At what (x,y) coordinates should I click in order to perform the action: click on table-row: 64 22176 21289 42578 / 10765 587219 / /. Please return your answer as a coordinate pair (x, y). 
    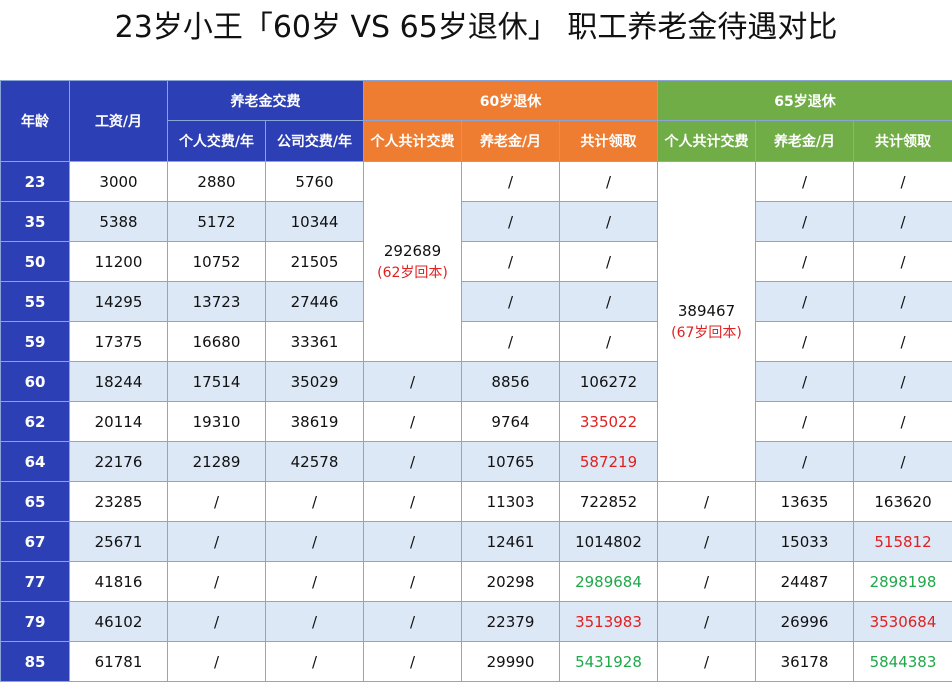
    Looking at the image, I should click on (476, 462).